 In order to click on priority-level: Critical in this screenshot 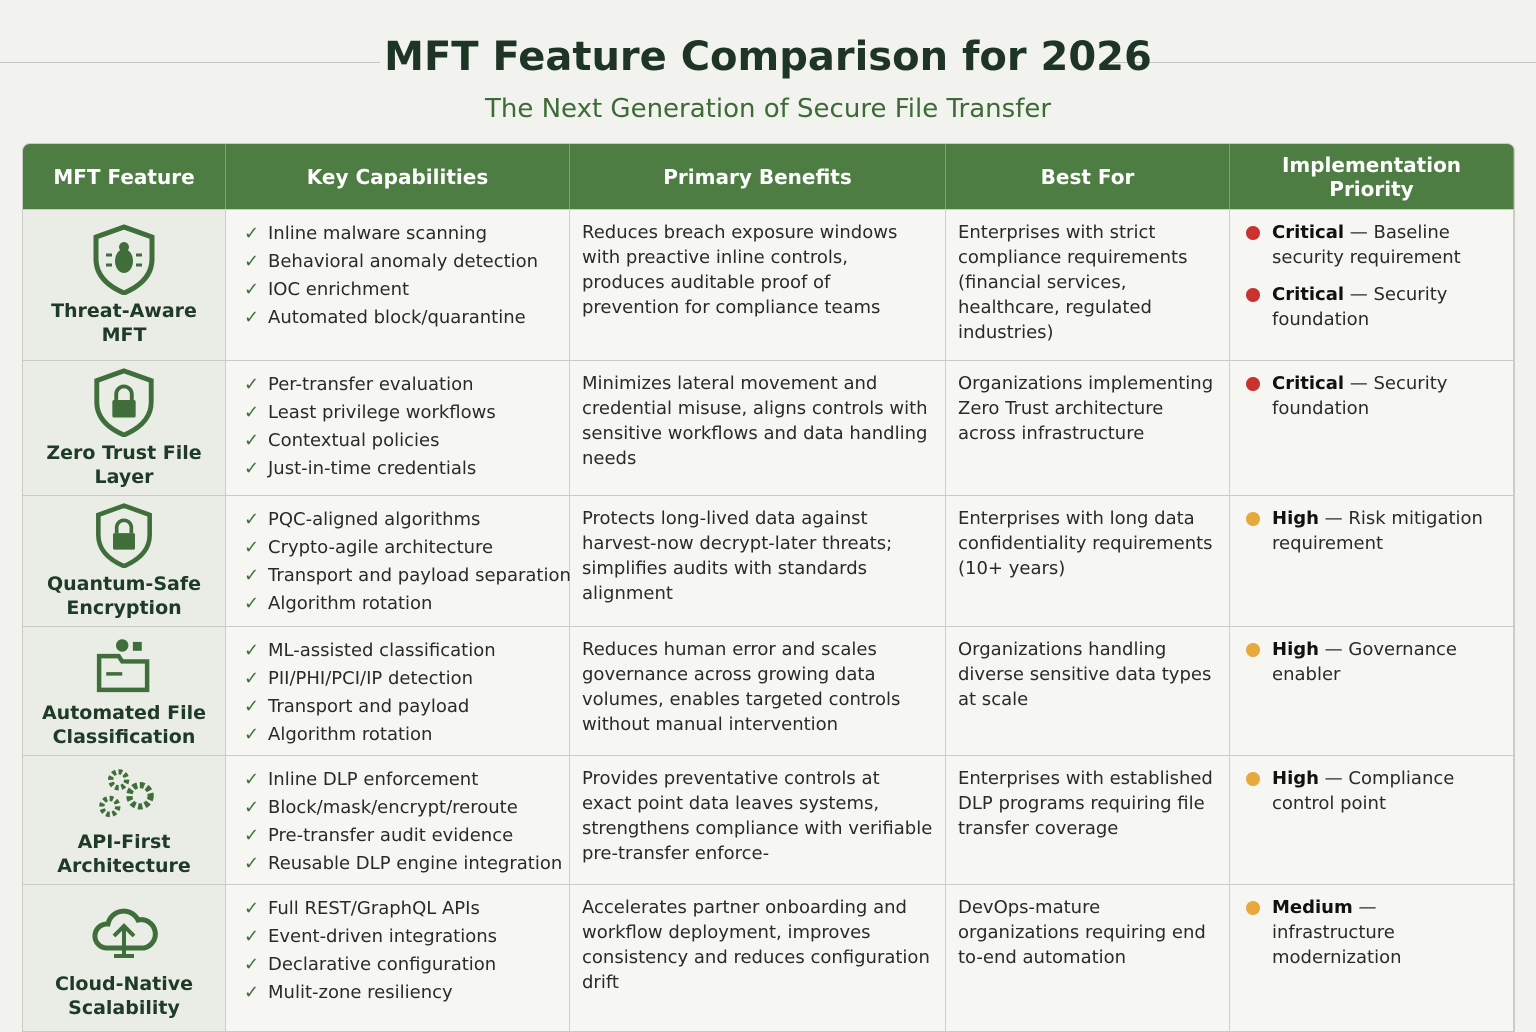, I will do `click(1308, 294)`.